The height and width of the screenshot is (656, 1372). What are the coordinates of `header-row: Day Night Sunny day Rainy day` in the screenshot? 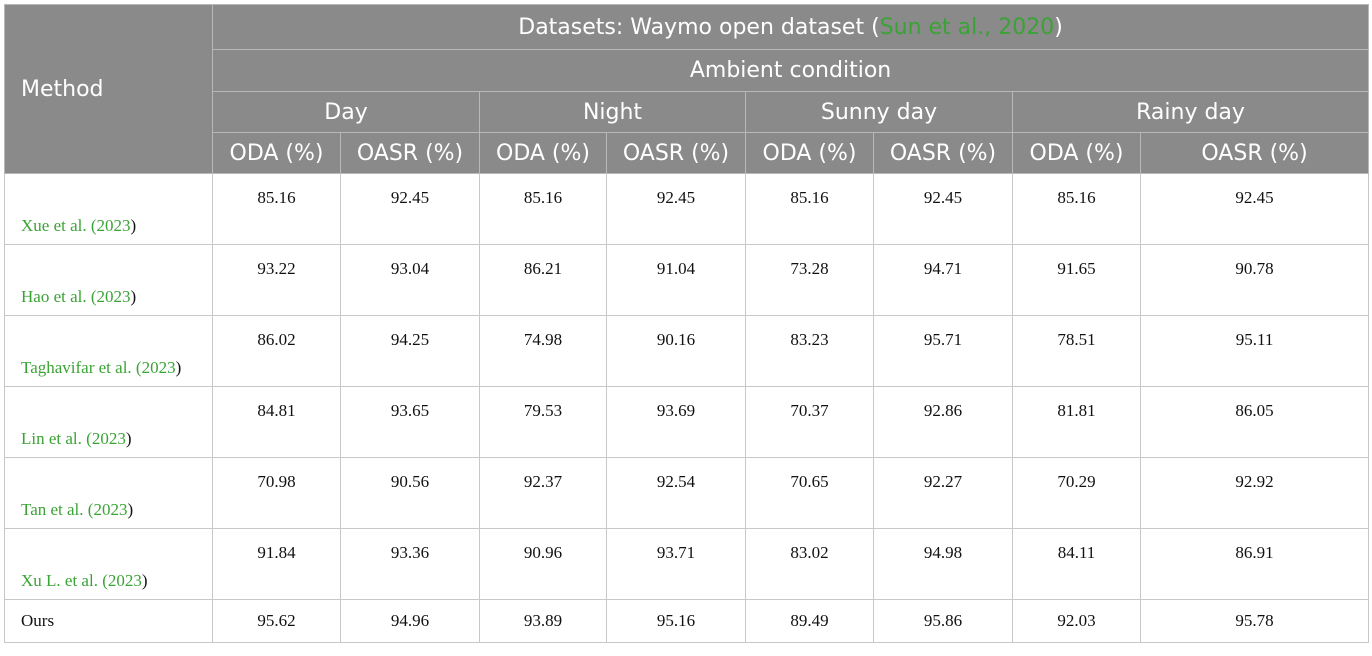 It's located at (687, 112).